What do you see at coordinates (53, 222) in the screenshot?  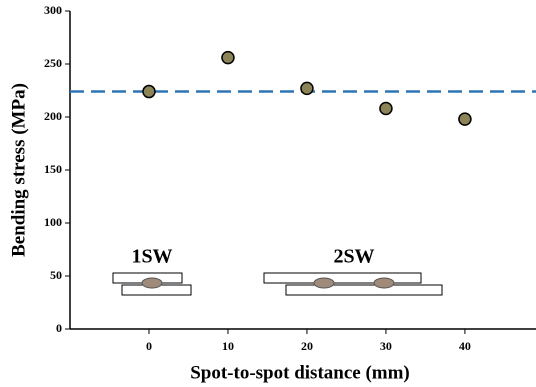 I see `y-tick-label: 100` at bounding box center [53, 222].